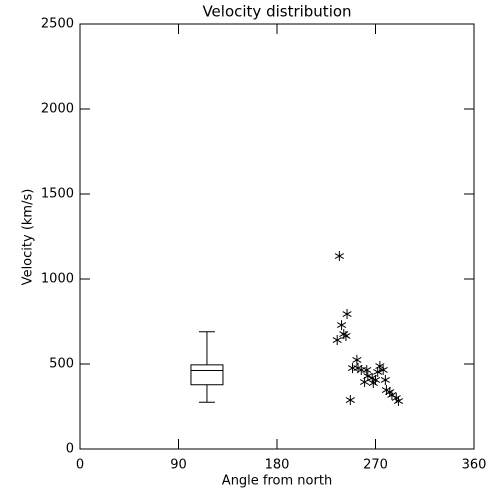 This screenshot has height=500, width=500. Describe the element at coordinates (61, 364) in the screenshot. I see `y-tick-label: 500` at that location.